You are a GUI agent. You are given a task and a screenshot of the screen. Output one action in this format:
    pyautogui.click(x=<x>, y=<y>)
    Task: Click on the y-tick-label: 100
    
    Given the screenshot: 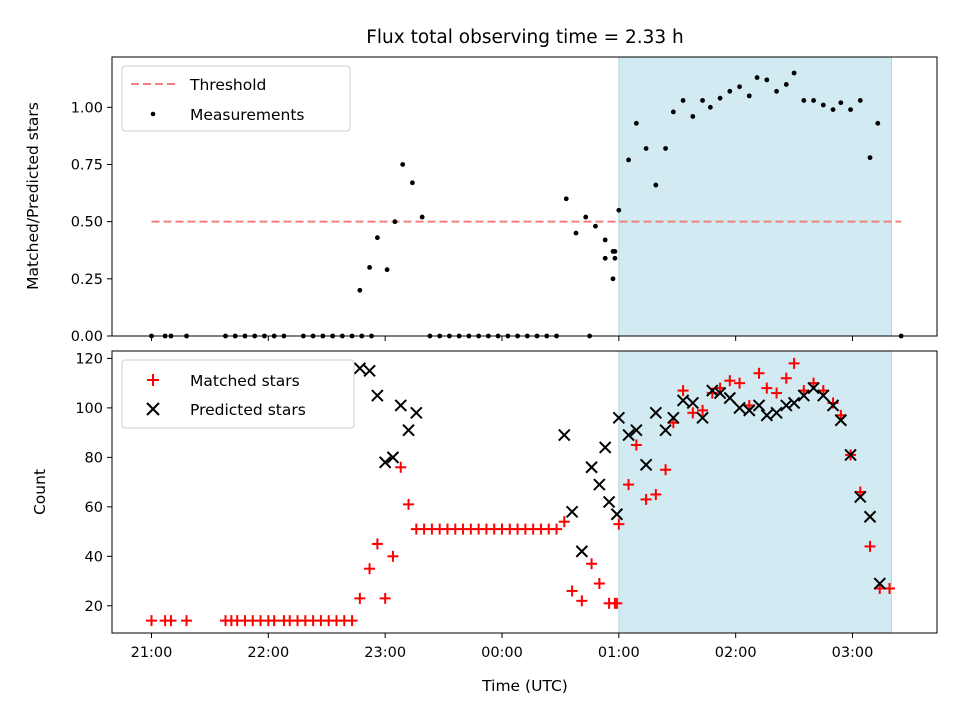 What is the action you would take?
    pyautogui.click(x=89, y=409)
    